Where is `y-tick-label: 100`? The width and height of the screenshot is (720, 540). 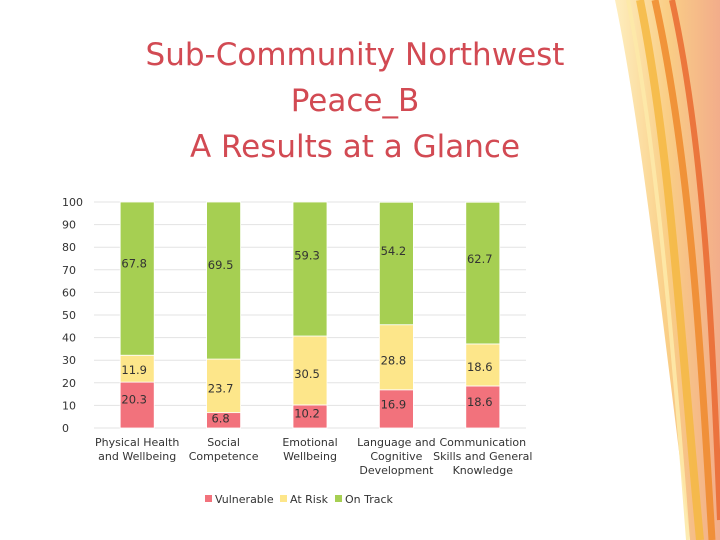
y-tick-label: 100 is located at coordinates (72, 202).